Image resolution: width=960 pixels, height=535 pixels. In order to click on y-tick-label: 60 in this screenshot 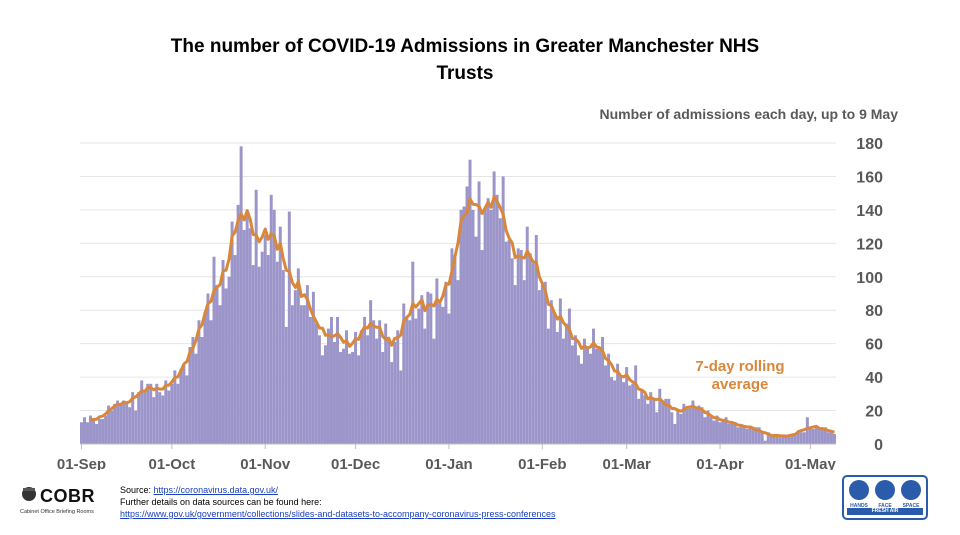, I will do `click(874, 345)`.